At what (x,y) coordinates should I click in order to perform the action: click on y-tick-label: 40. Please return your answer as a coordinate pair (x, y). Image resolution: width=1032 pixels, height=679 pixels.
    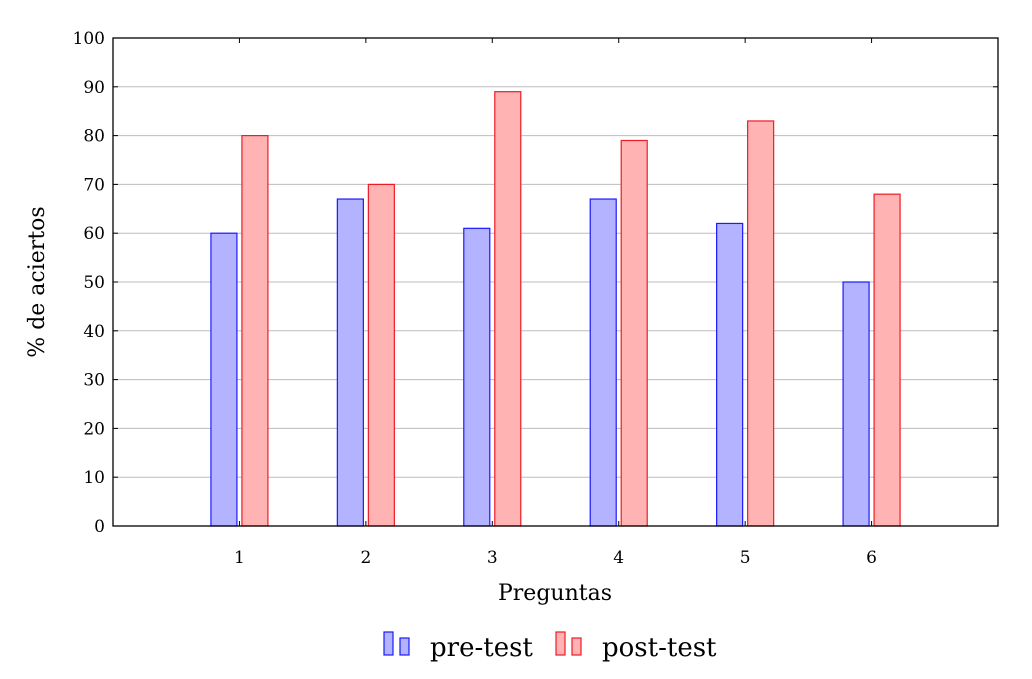
    Looking at the image, I should click on (94, 332).